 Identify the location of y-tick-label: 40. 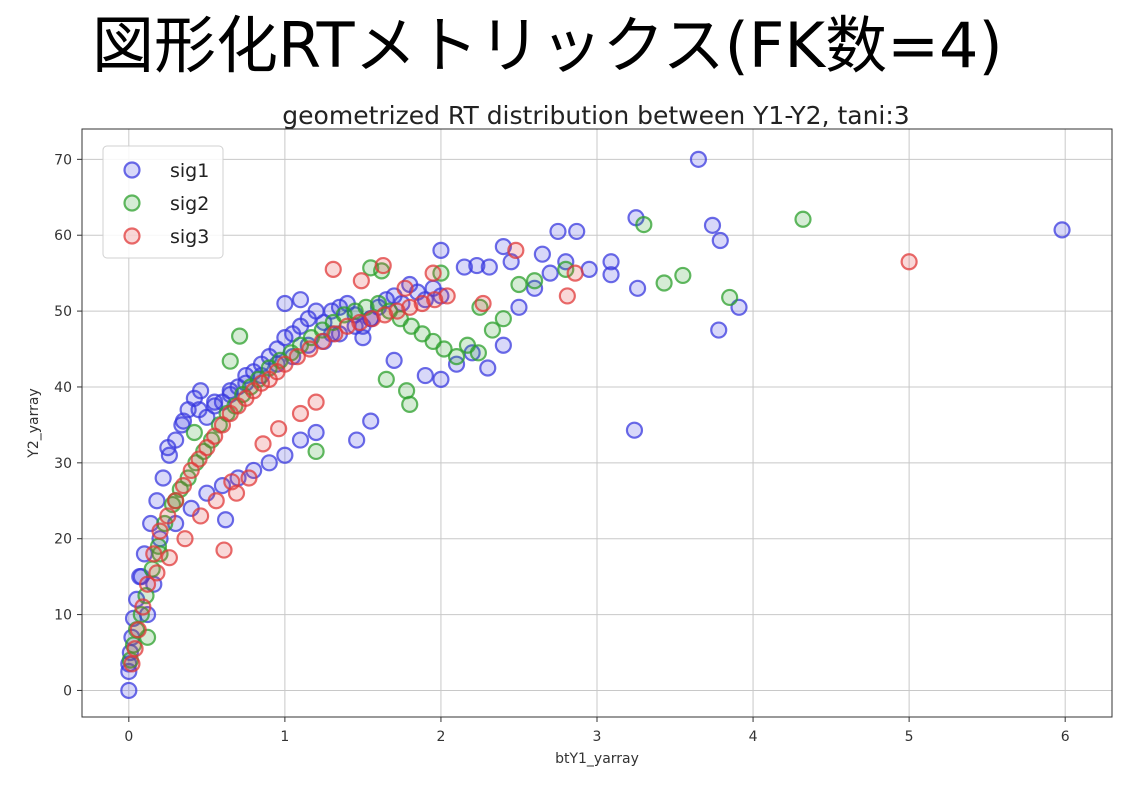
(63, 388).